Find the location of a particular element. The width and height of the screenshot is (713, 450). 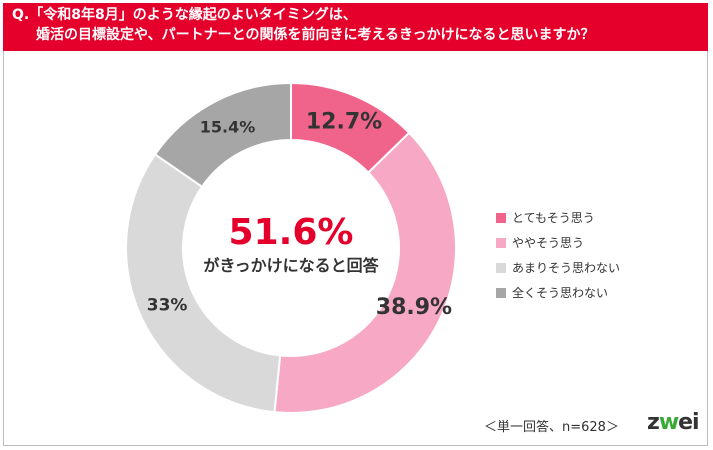

legend-label: とてもそう思う is located at coordinates (553, 218).